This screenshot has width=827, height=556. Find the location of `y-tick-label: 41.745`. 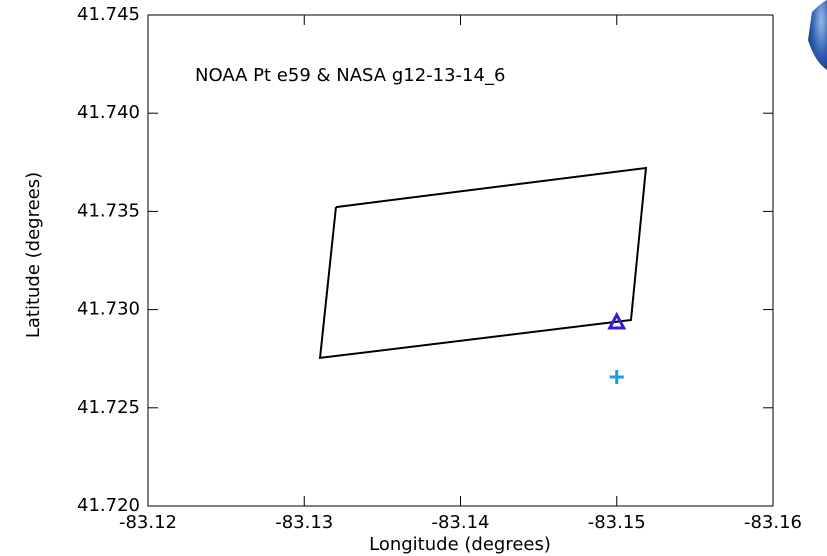

y-tick-label: 41.745 is located at coordinates (108, 14).